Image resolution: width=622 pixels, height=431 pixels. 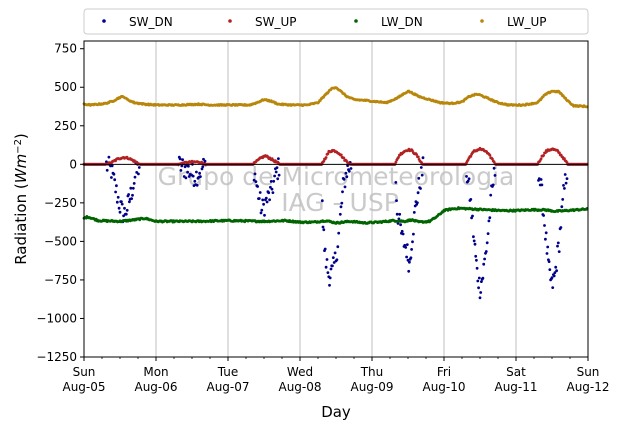 What do you see at coordinates (151, 22) in the screenshot?
I see `legend-label-sw-dn: SW_DN` at bounding box center [151, 22].